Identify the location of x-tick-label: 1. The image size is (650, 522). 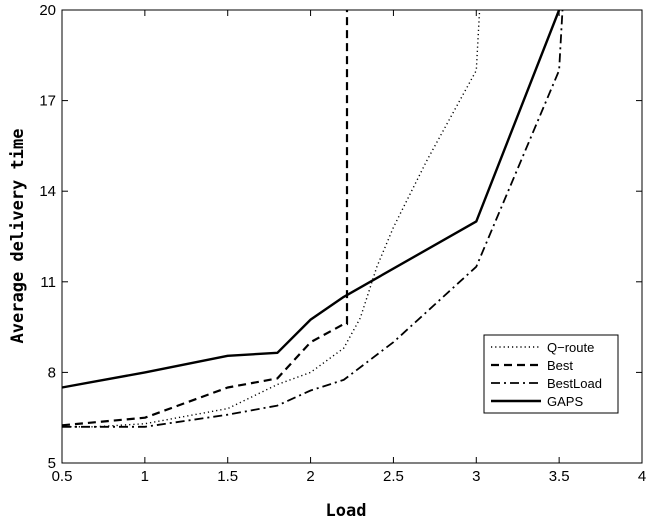
(145, 476).